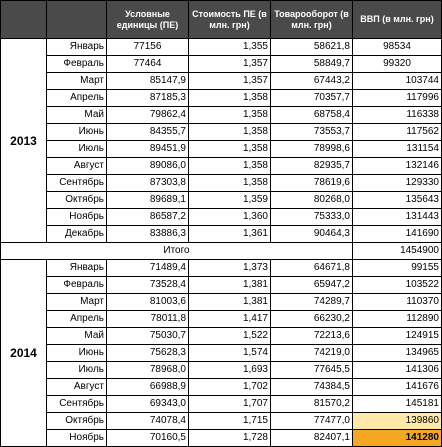 The width and height of the screenshot is (442, 447). I want to click on units-cell: 79862,4, so click(147, 115).